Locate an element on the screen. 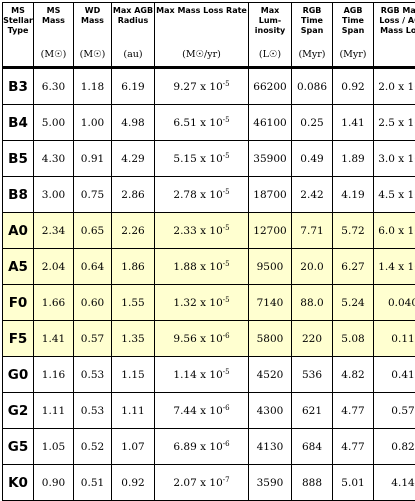 This screenshot has height=501, width=415. cell-wd-mass: 0.64 is located at coordinates (93, 267).